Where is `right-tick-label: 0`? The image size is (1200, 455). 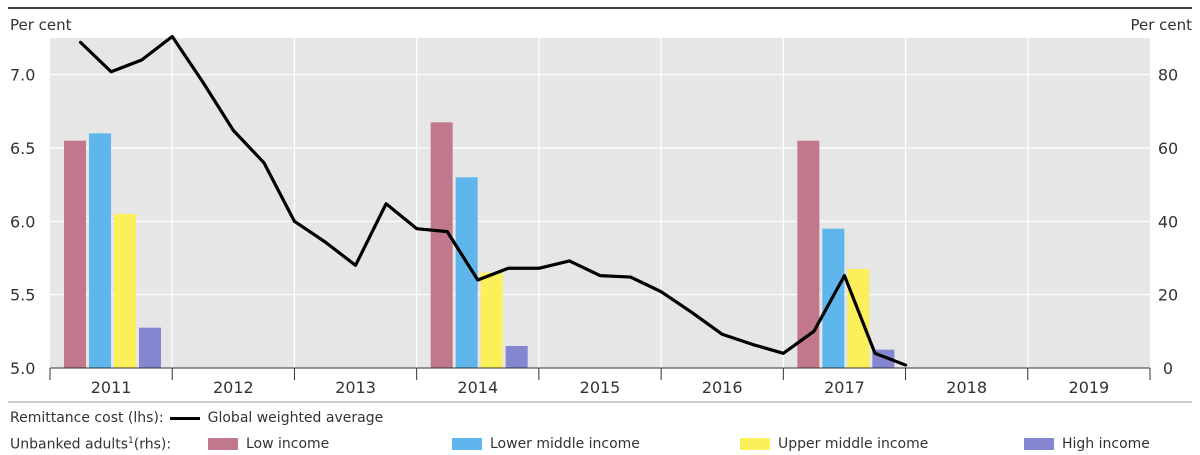
right-tick-label: 0 is located at coordinates (1168, 368).